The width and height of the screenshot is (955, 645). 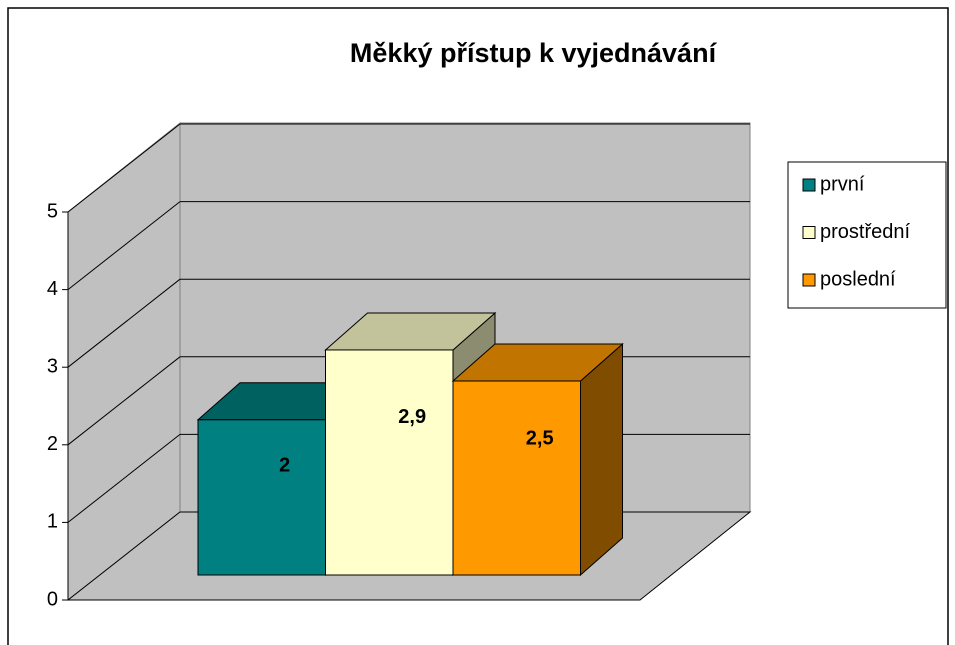 What do you see at coordinates (540, 438) in the screenshot?
I see `value-label: 2,5` at bounding box center [540, 438].